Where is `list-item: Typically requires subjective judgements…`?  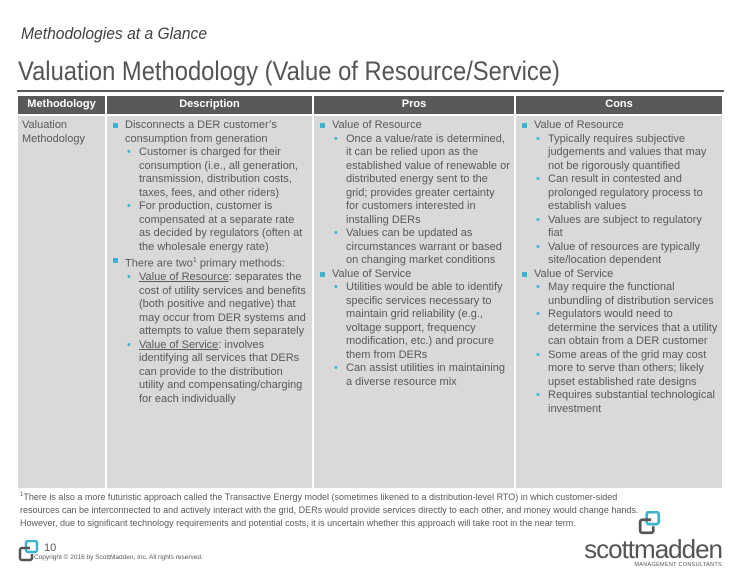
list-item: Typically requires subjective judgements… is located at coordinates (619, 153).